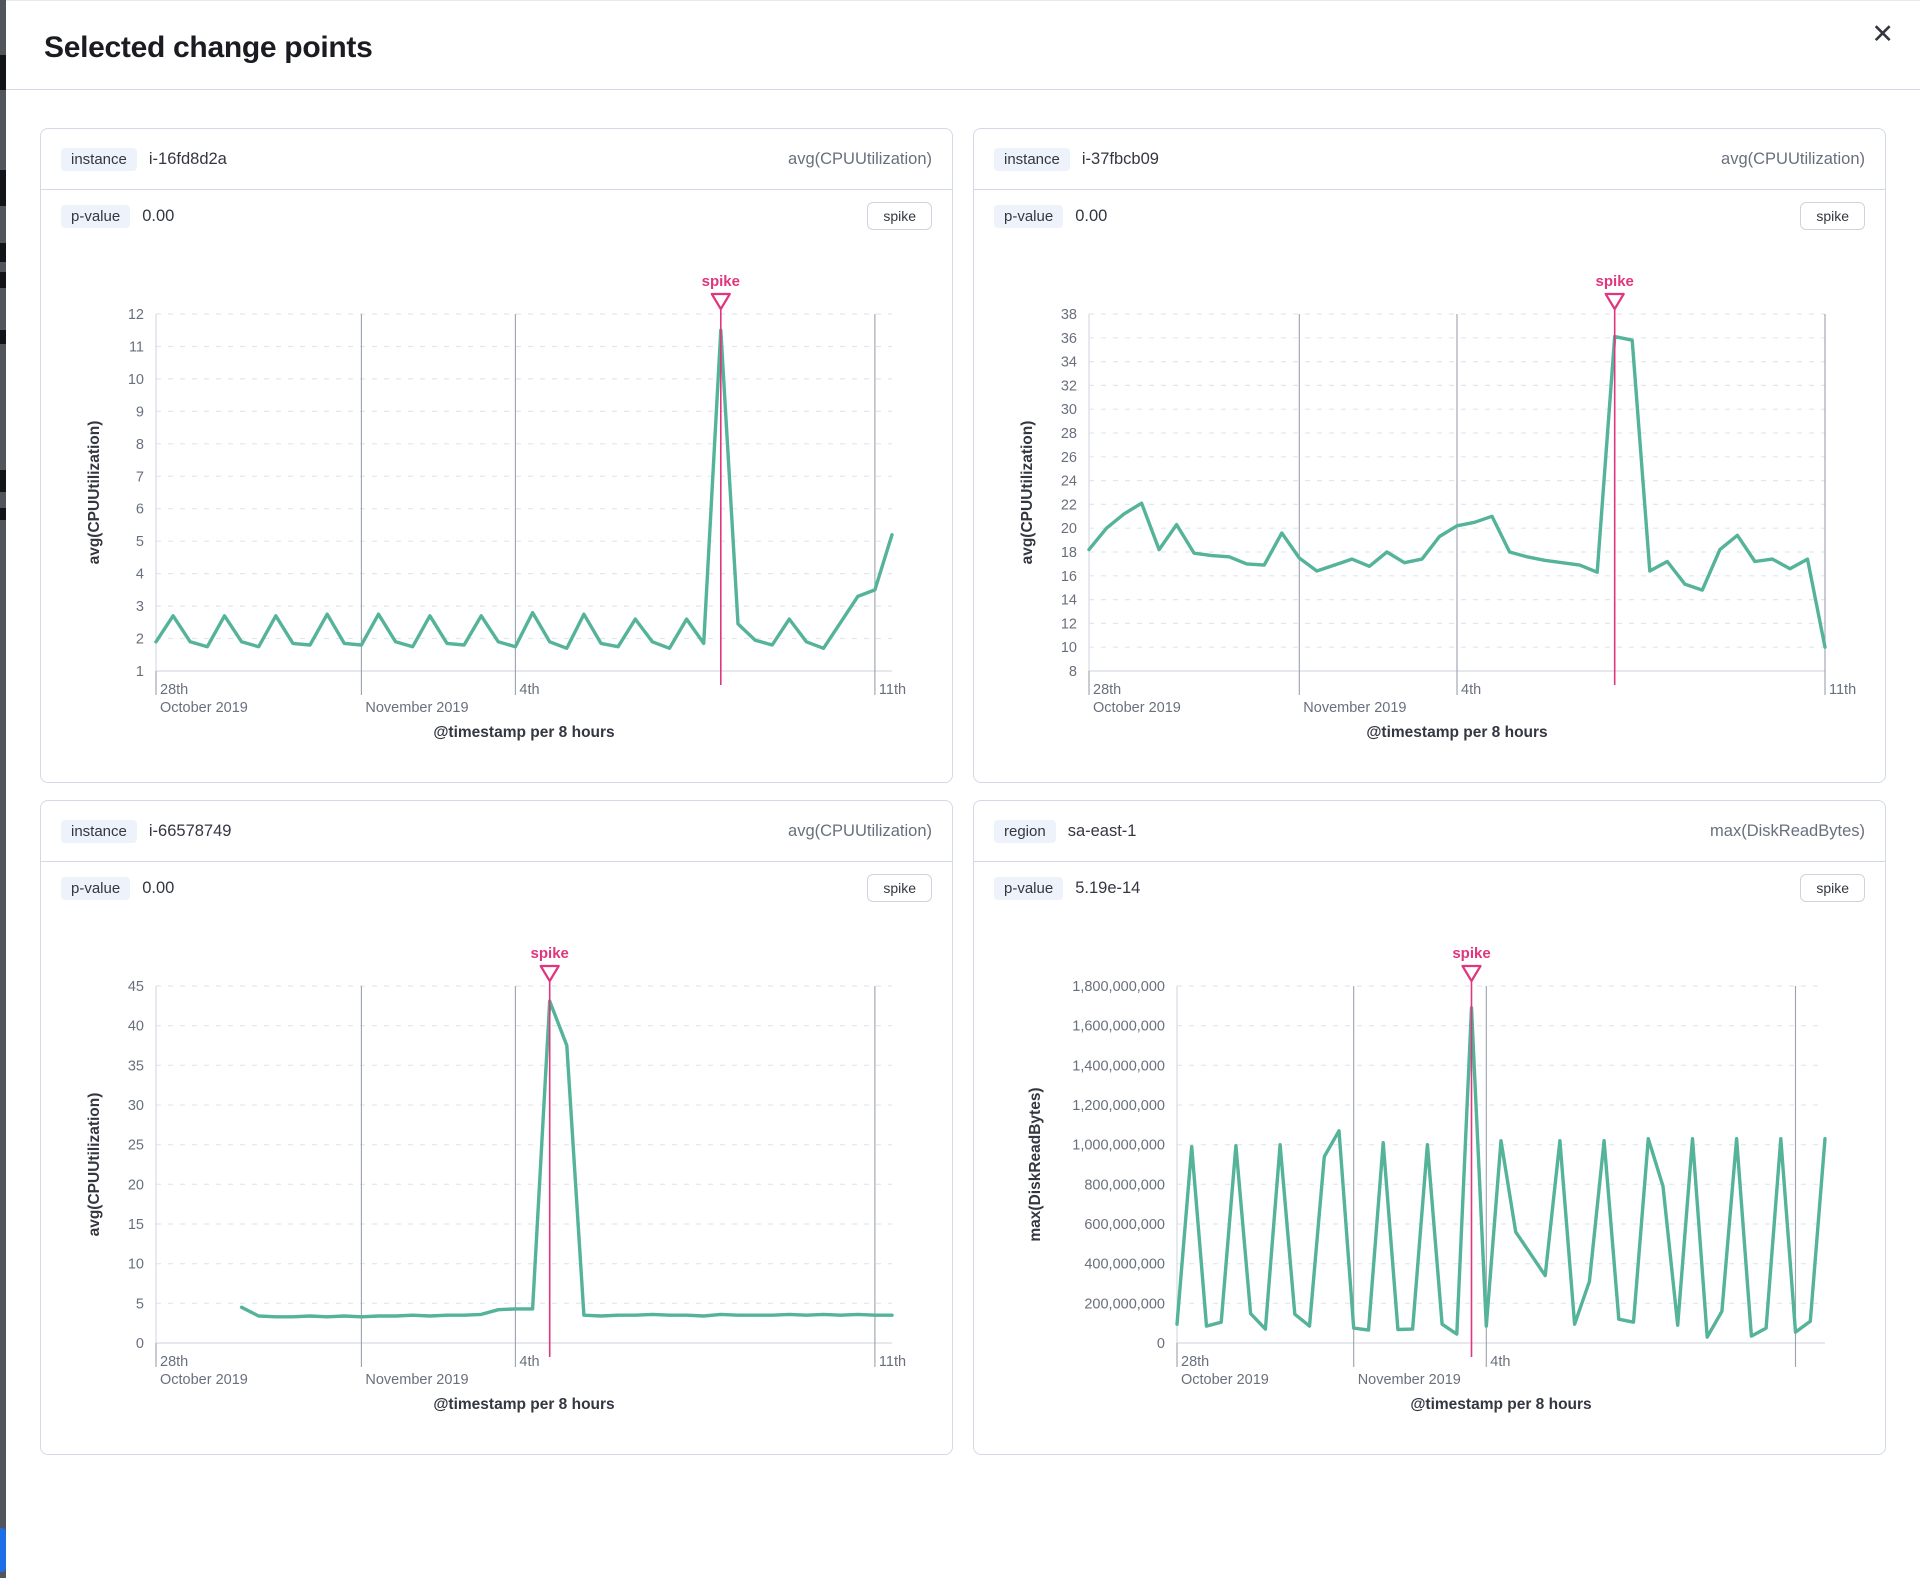 The height and width of the screenshot is (1578, 1920). Describe the element at coordinates (136, 1106) in the screenshot. I see `svg-text: 30` at that location.